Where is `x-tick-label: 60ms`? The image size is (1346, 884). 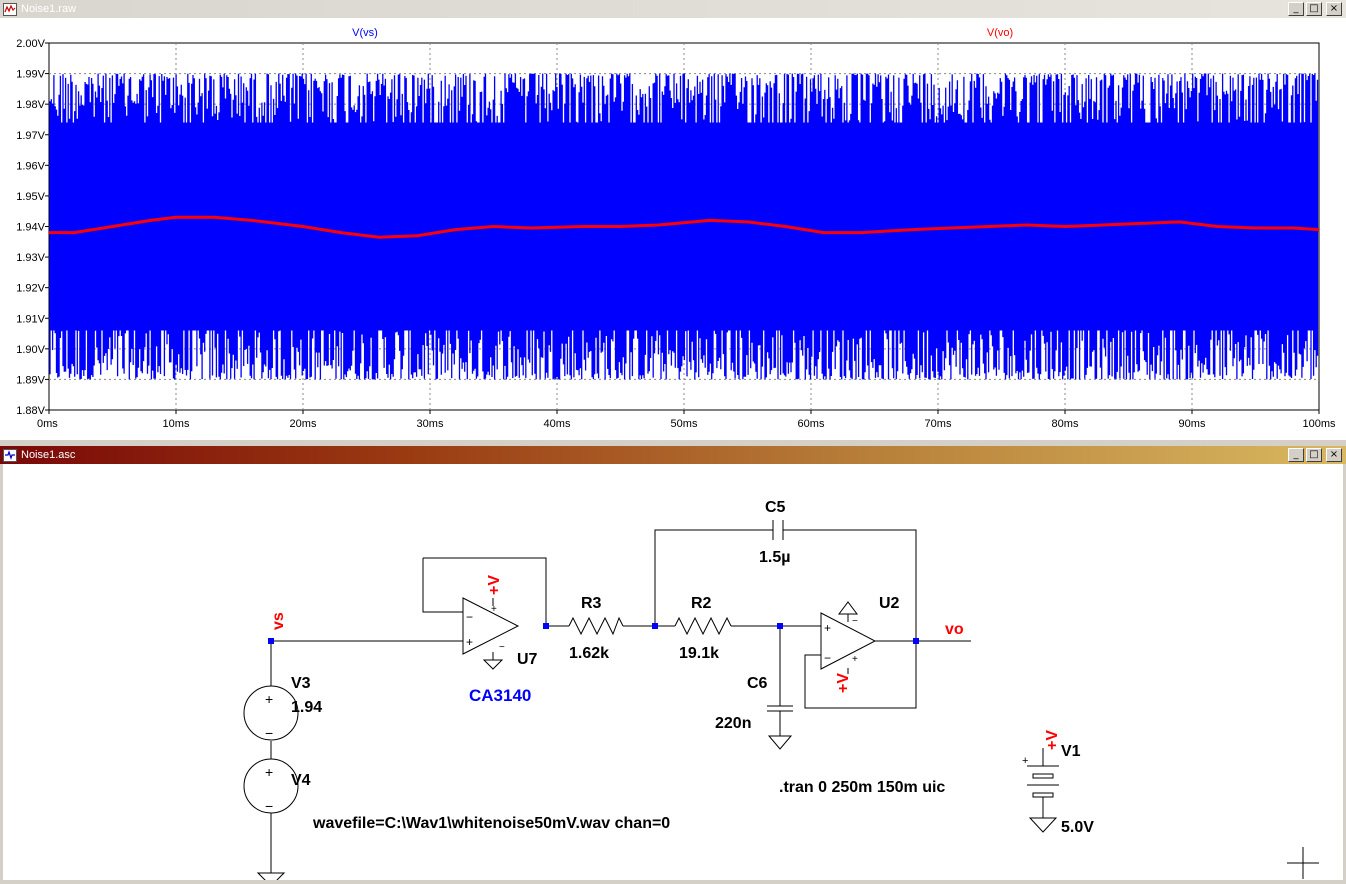
x-tick-label: 60ms is located at coordinates (811, 424).